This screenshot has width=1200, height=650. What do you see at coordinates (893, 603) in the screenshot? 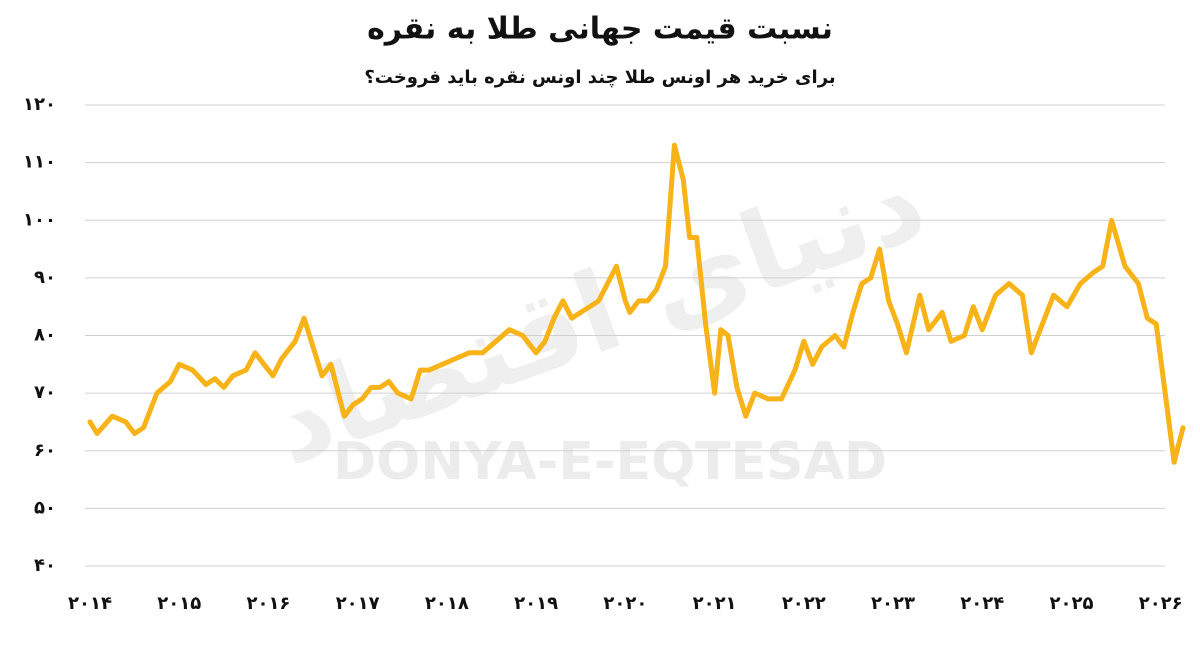
I see `x-tick-label: ۲۰۲۳` at bounding box center [893, 603].